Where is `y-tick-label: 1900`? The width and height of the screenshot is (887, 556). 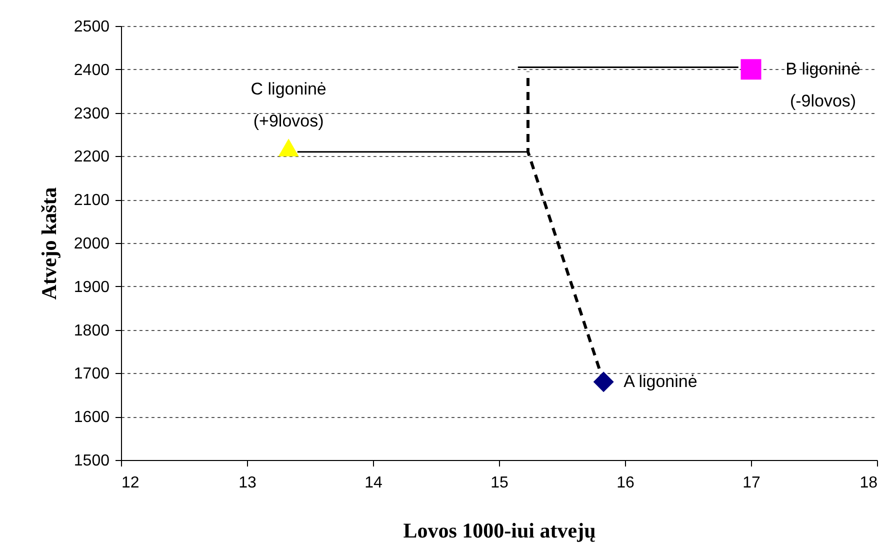
y-tick-label: 1900 is located at coordinates (92, 287).